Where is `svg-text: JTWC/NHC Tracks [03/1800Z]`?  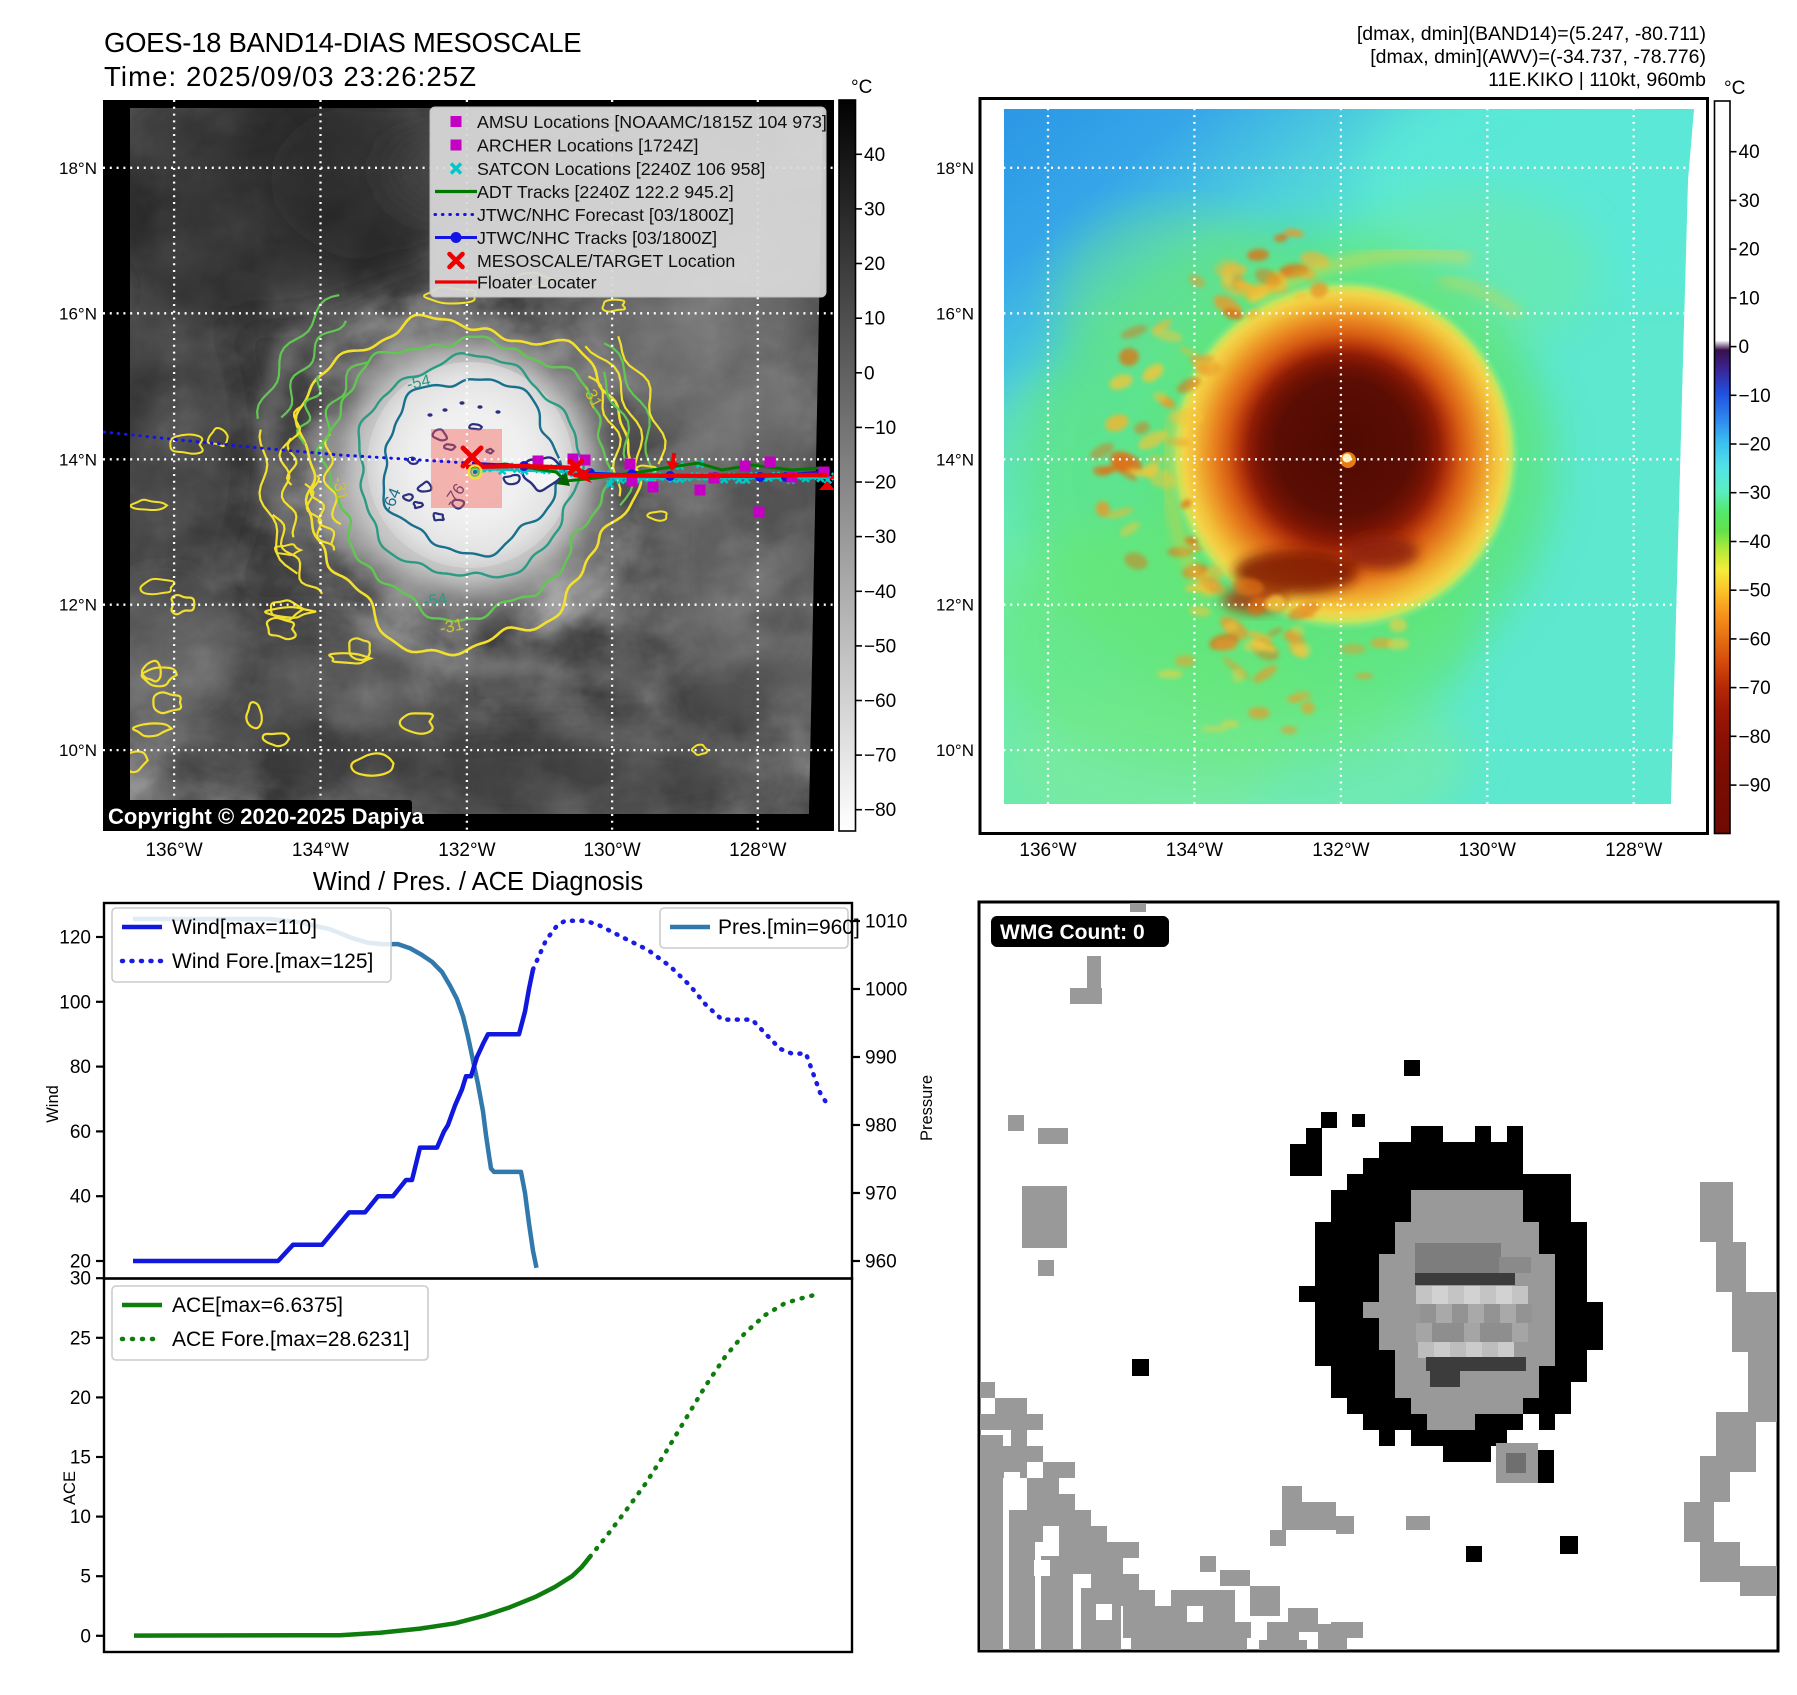 svg-text: JTWC/NHC Tracks [03/1800Z] is located at coordinates (597, 238).